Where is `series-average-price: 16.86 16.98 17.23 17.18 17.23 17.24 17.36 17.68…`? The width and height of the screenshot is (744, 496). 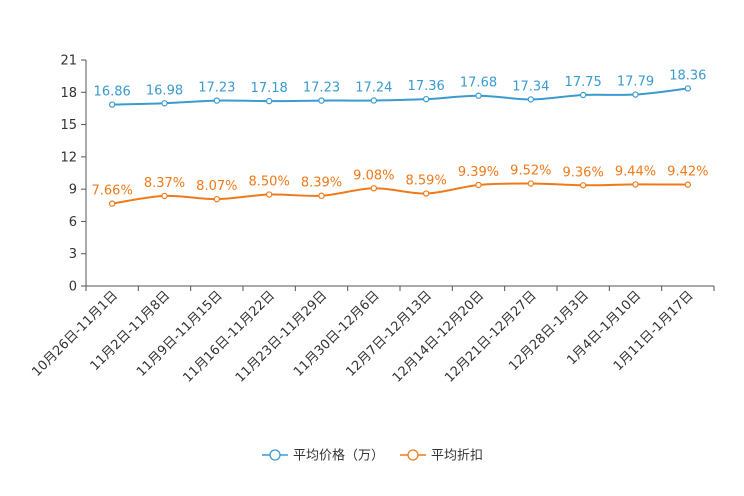 series-average-price: 16.86 16.98 17.23 17.18 17.23 17.24 17.36 17.68… is located at coordinates (400, 88).